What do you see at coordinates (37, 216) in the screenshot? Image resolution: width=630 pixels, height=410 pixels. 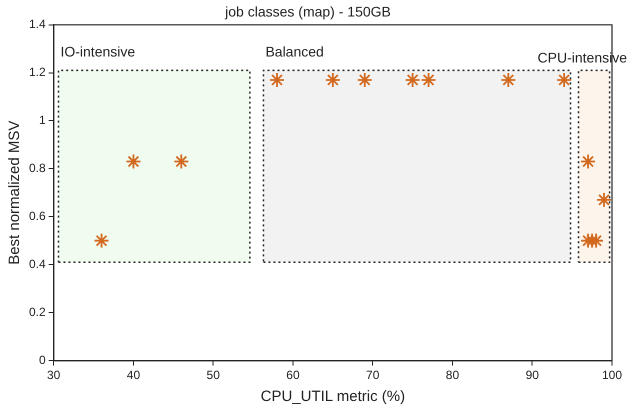 I see `y-tick-label: 0.6` at bounding box center [37, 216].